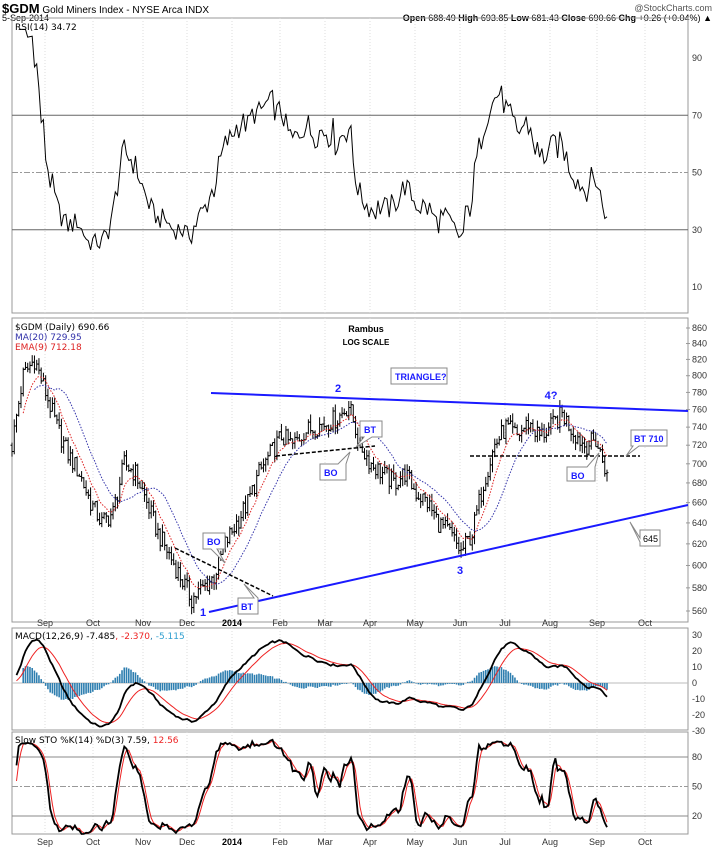  What do you see at coordinates (21, 8) in the screenshot?
I see `symbol: $GDM` at bounding box center [21, 8].